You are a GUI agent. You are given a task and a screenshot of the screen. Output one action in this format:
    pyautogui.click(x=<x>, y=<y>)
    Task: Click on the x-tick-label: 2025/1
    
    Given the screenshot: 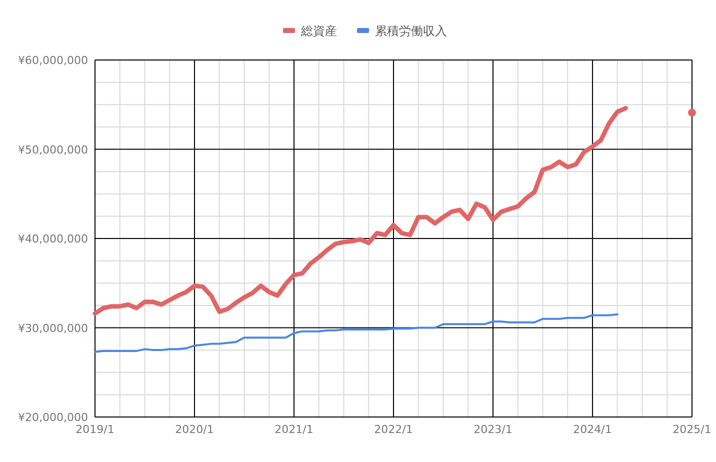 What is the action you would take?
    pyautogui.click(x=692, y=429)
    